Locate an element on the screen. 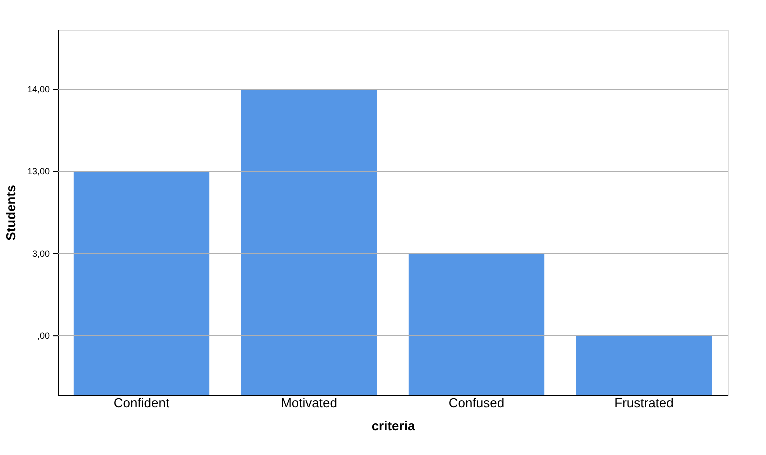 This screenshot has width=766, height=455. x-tick-label: Confident is located at coordinates (142, 403).